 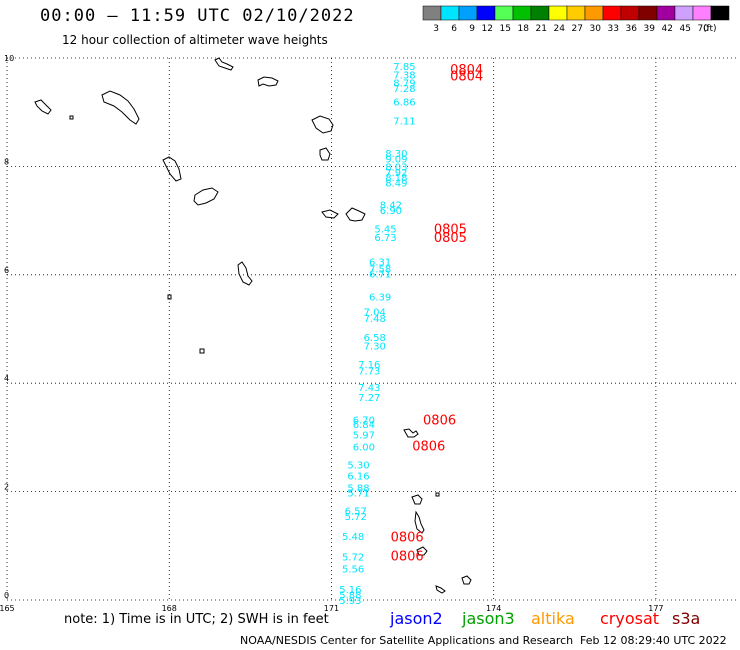 I want to click on legend-label: 12, so click(x=487, y=29).